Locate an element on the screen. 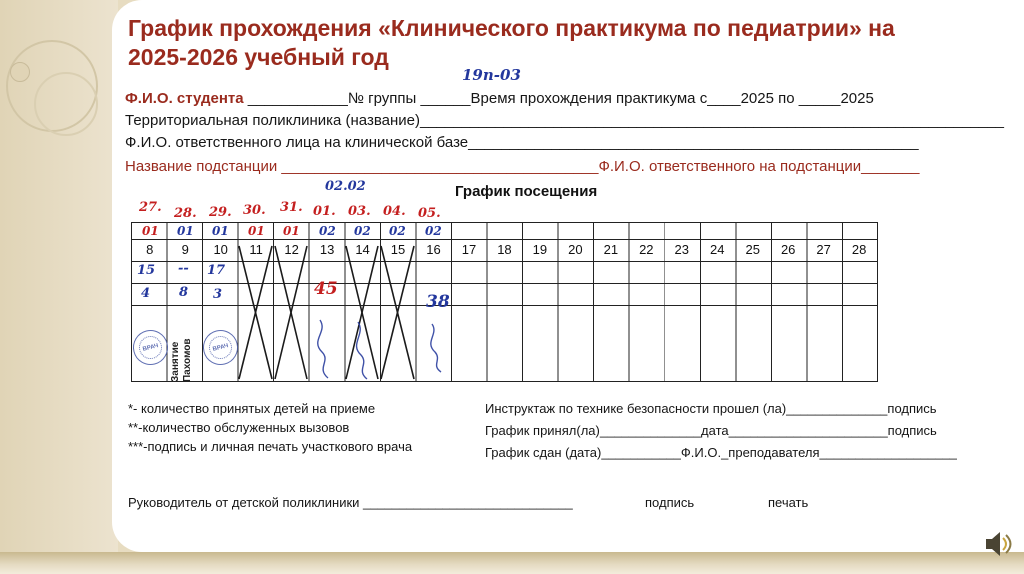  day-header-cell: 20 is located at coordinates (575, 249).